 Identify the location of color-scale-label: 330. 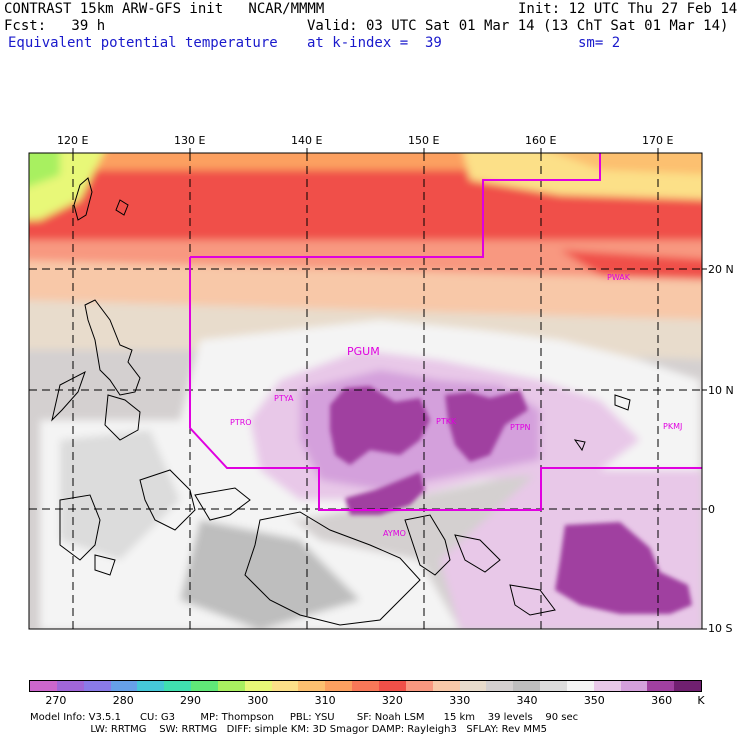
(460, 700).